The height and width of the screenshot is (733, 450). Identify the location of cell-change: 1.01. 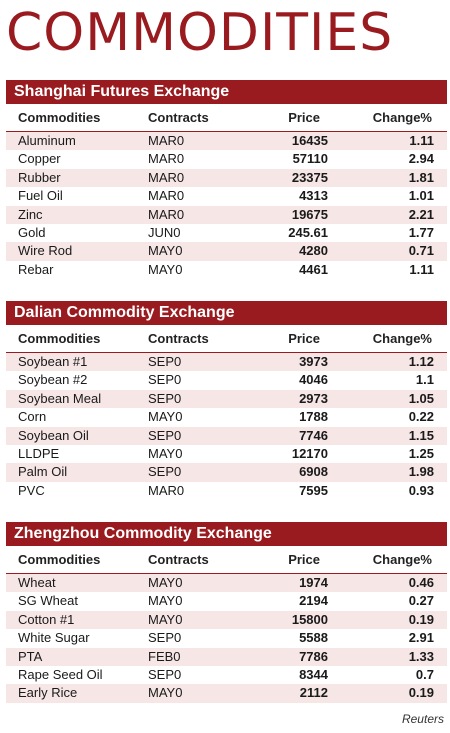
(421, 196).